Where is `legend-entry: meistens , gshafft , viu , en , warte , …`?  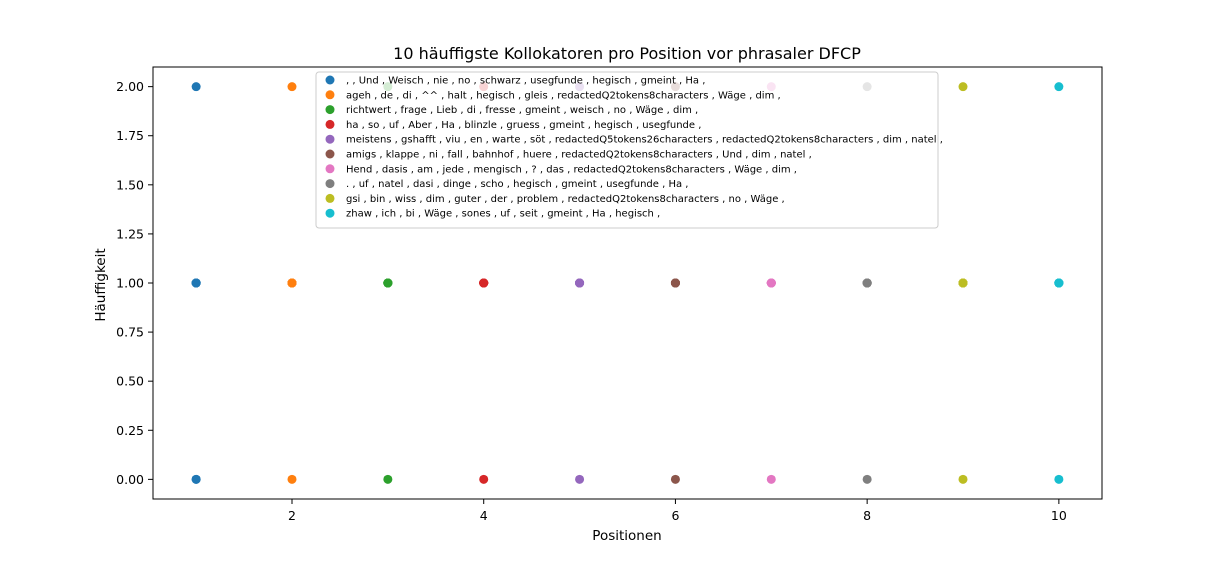
legend-entry: meistens , gshafft , viu , en , warte , … is located at coordinates (644, 140).